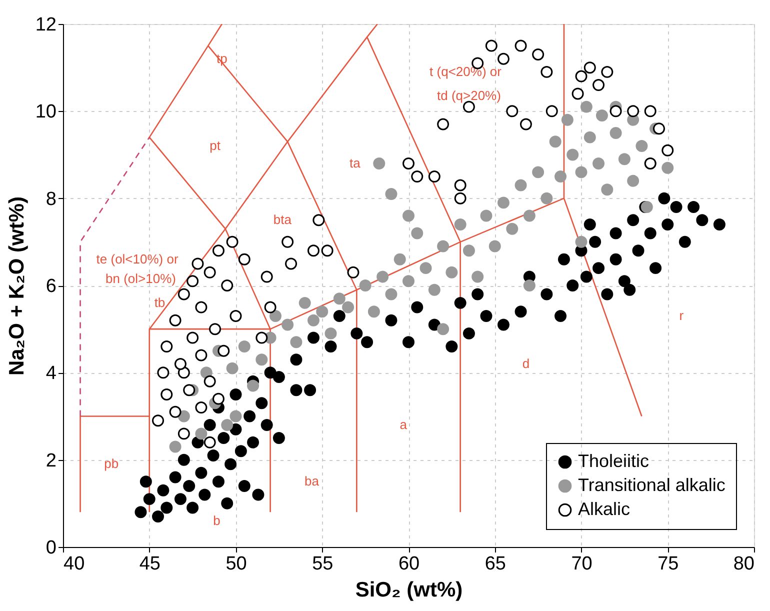 The height and width of the screenshot is (611, 770). I want to click on x-tick-label: 55, so click(323, 564).